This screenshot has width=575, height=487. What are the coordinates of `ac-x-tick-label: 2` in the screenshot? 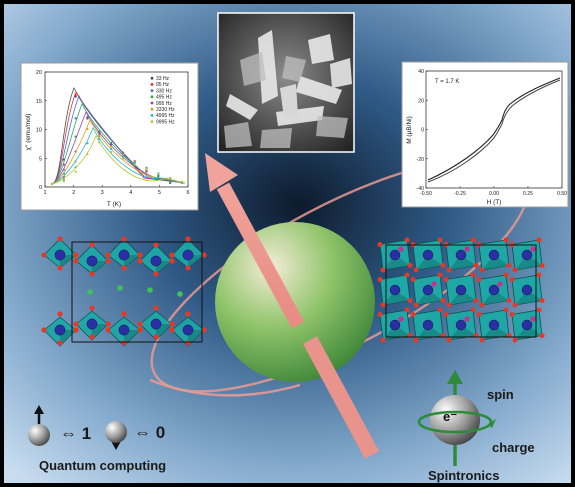 It's located at (73, 193).